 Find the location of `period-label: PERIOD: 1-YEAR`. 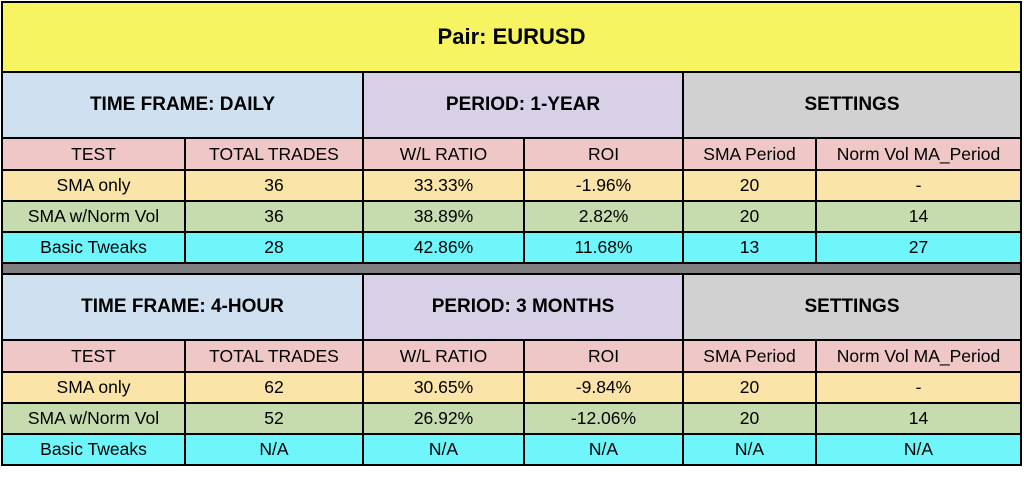

period-label: PERIOD: 1-YEAR is located at coordinates (523, 105).